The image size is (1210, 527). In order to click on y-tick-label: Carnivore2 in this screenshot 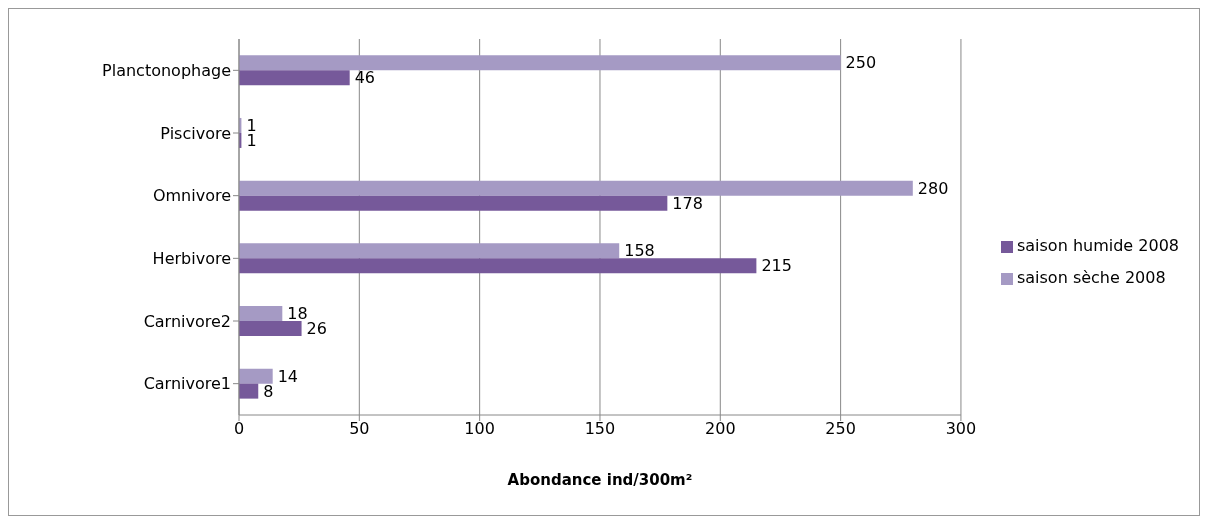, I will do `click(187, 321)`.